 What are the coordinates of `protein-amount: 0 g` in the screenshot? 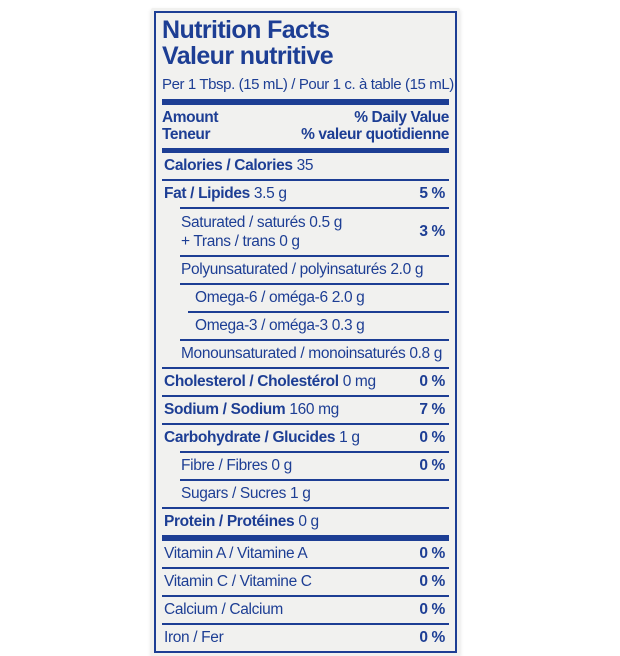 It's located at (308, 521).